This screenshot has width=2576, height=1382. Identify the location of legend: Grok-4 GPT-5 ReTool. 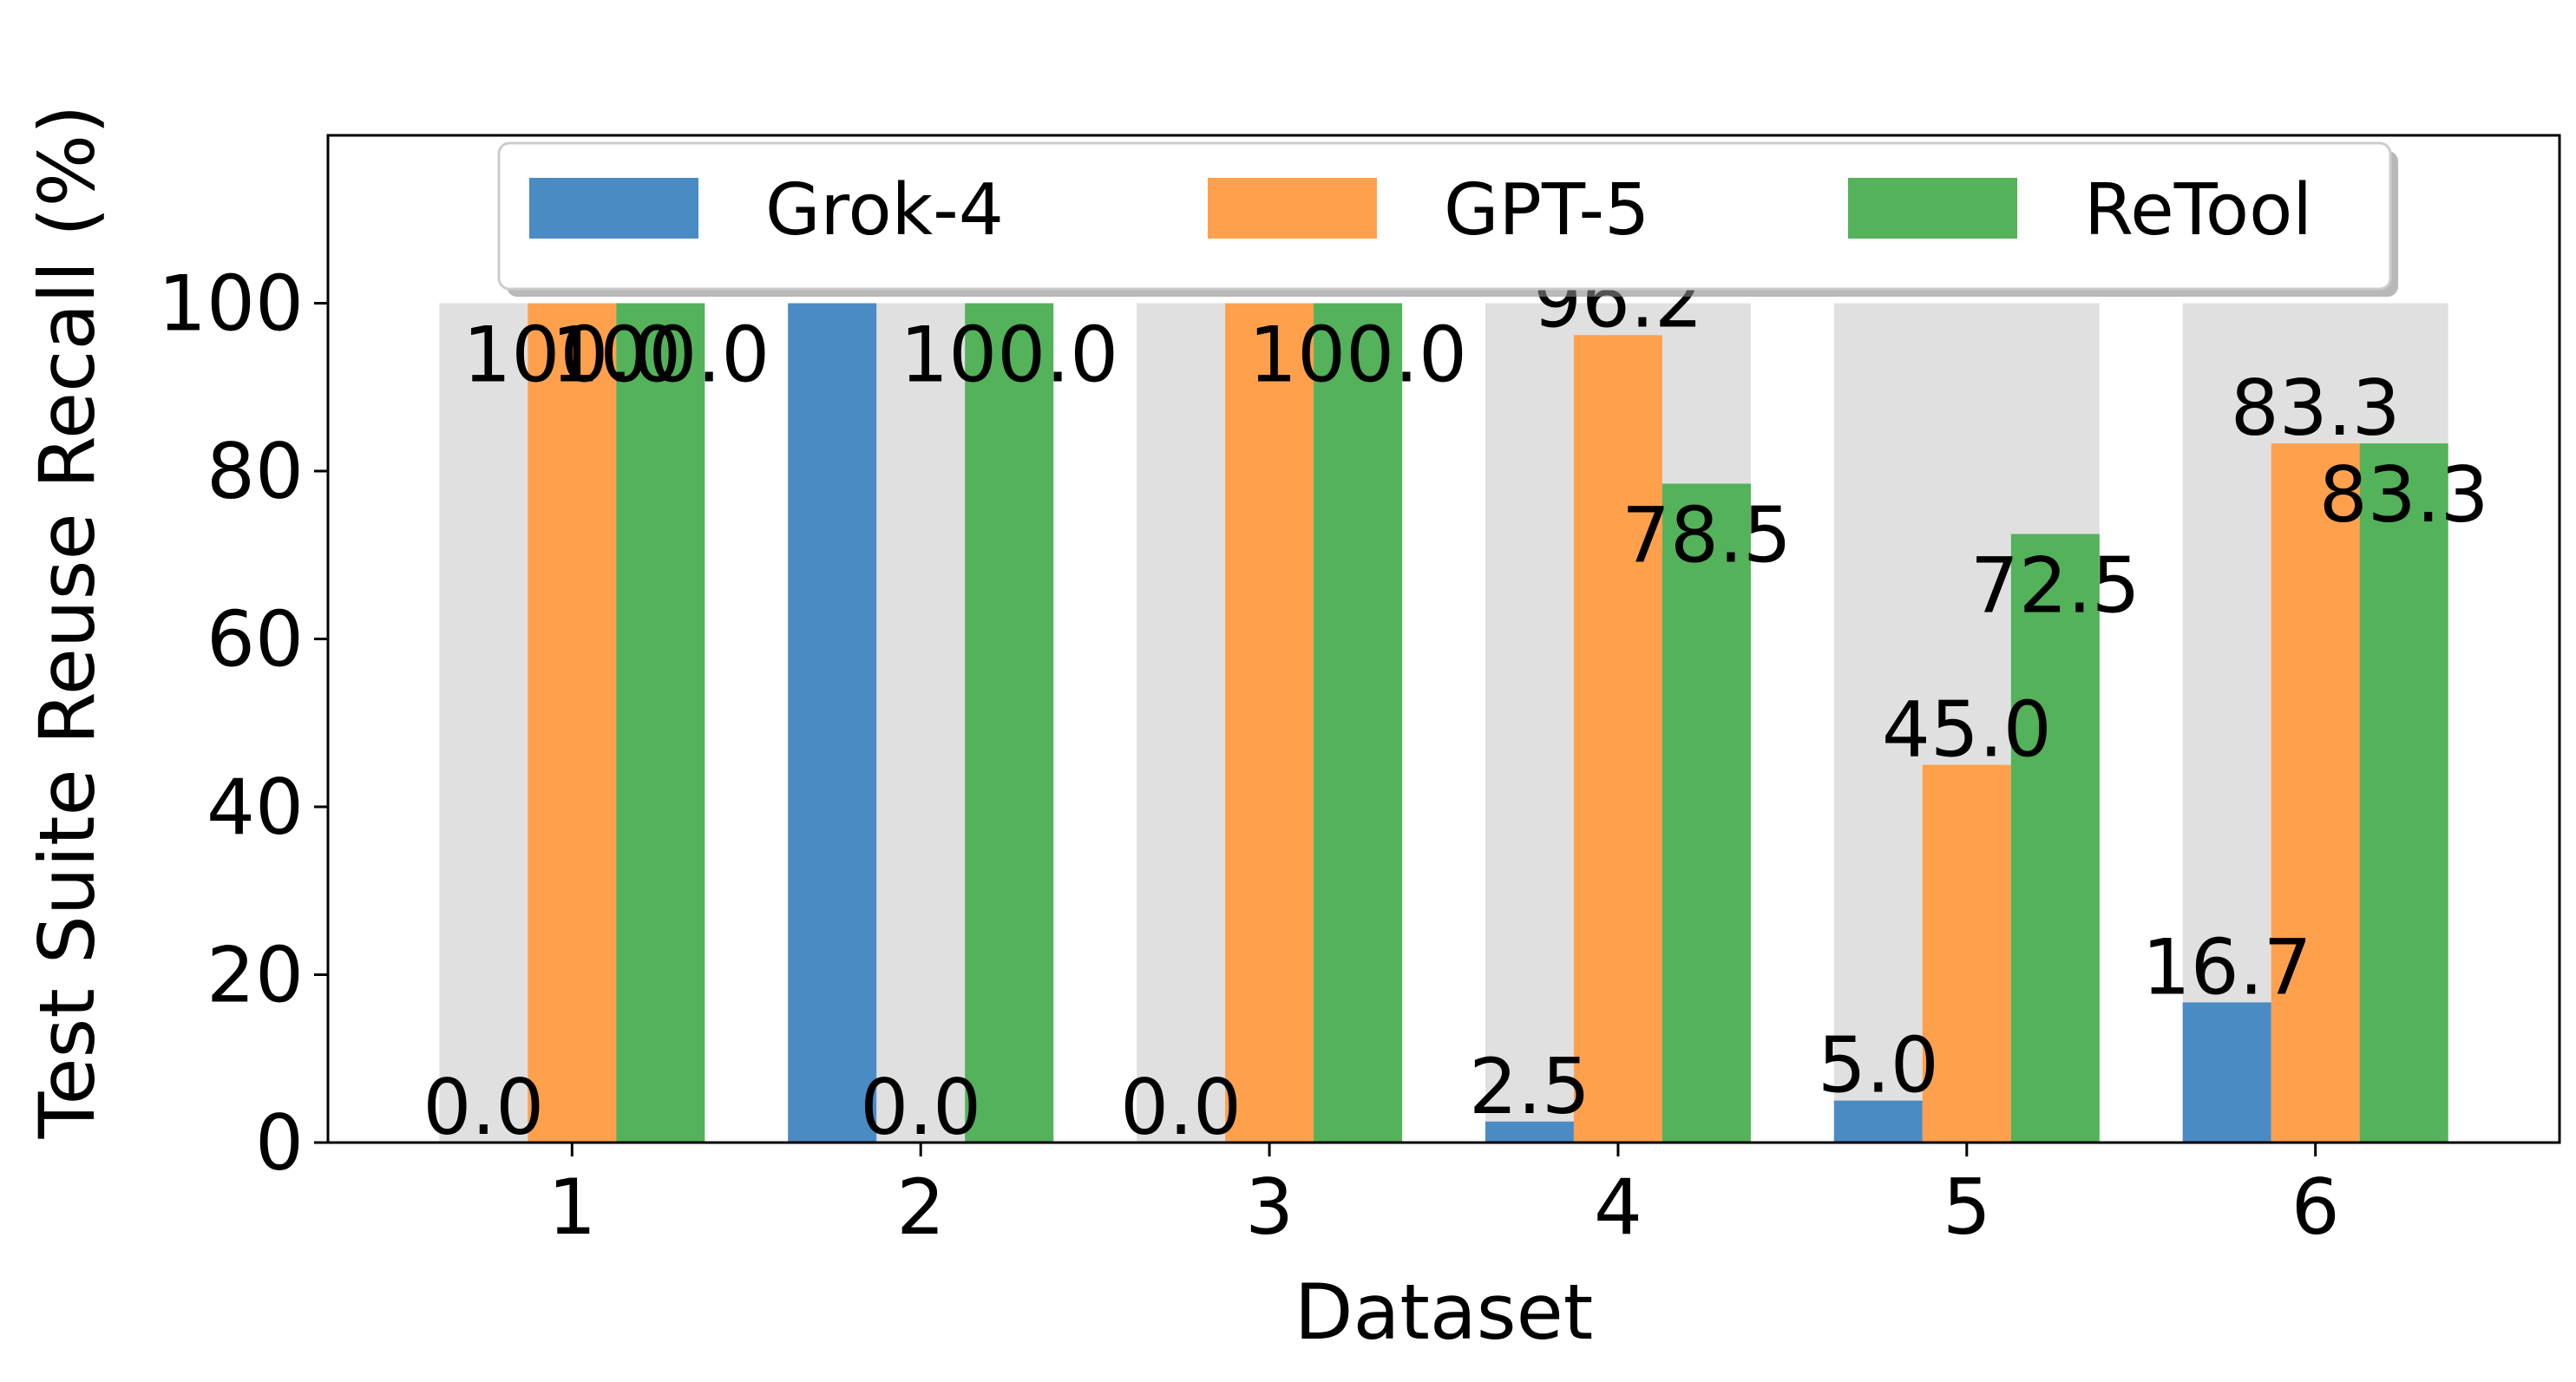
(1447, 219).